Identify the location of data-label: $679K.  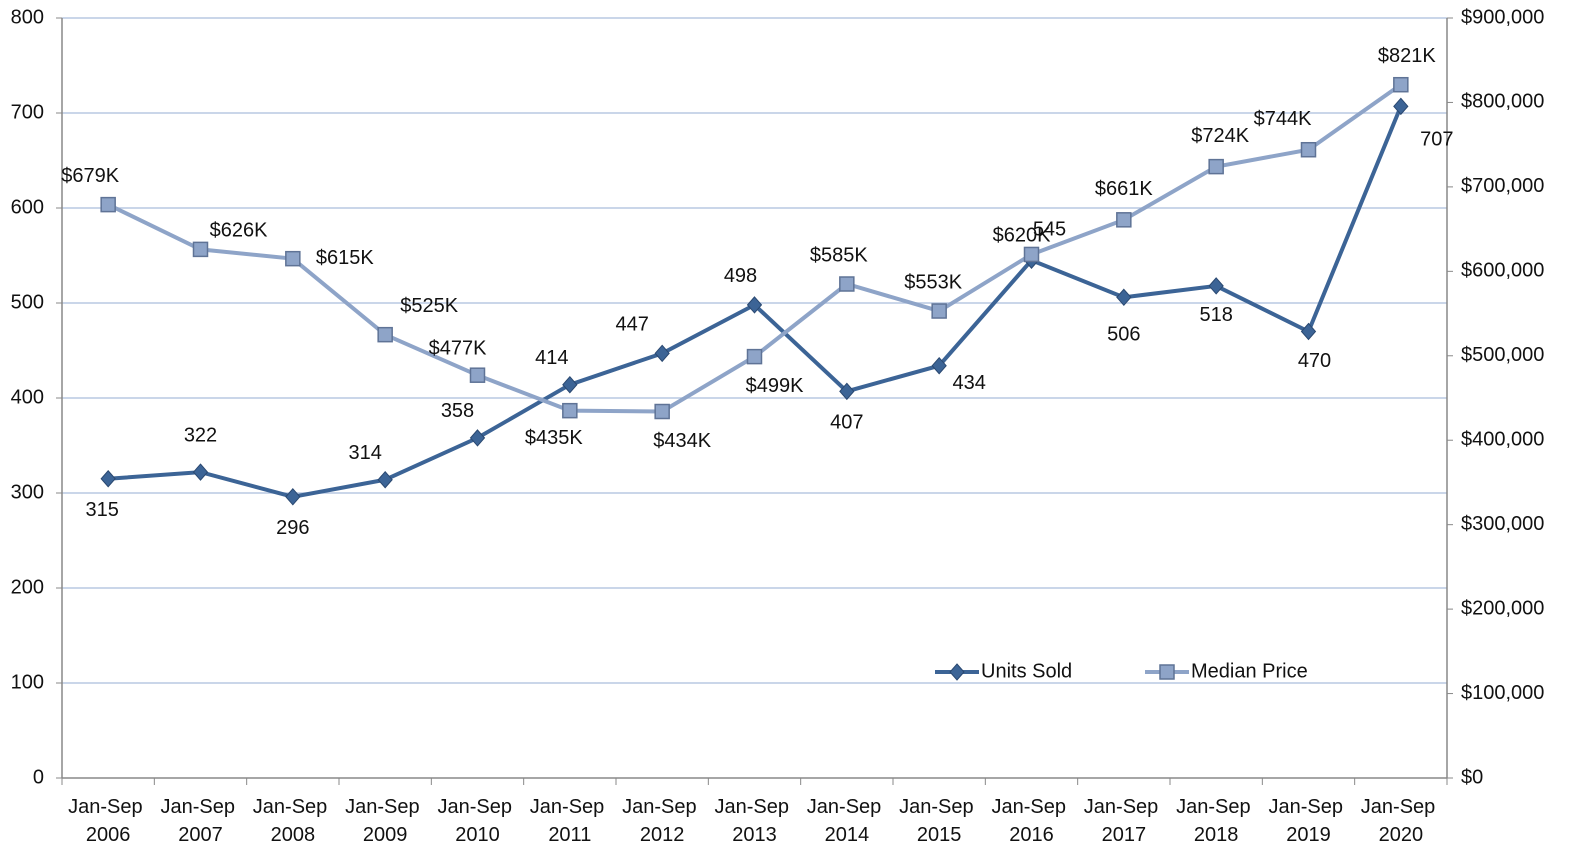
(90, 176).